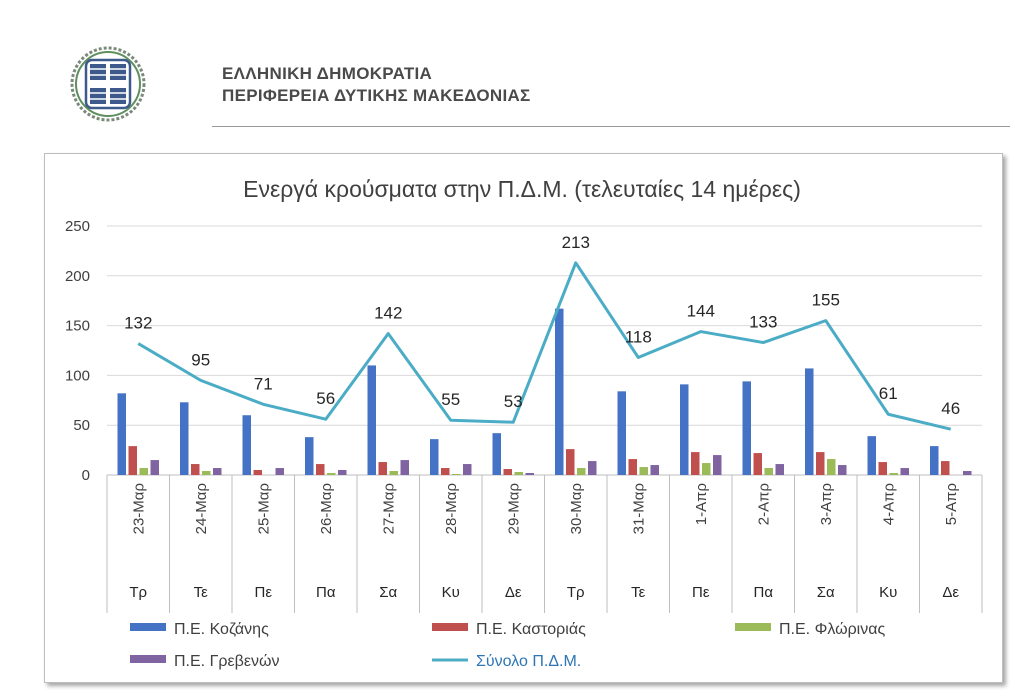 The height and width of the screenshot is (699, 1015). I want to click on x-tick-label: 28-Μαρ, so click(451, 508).